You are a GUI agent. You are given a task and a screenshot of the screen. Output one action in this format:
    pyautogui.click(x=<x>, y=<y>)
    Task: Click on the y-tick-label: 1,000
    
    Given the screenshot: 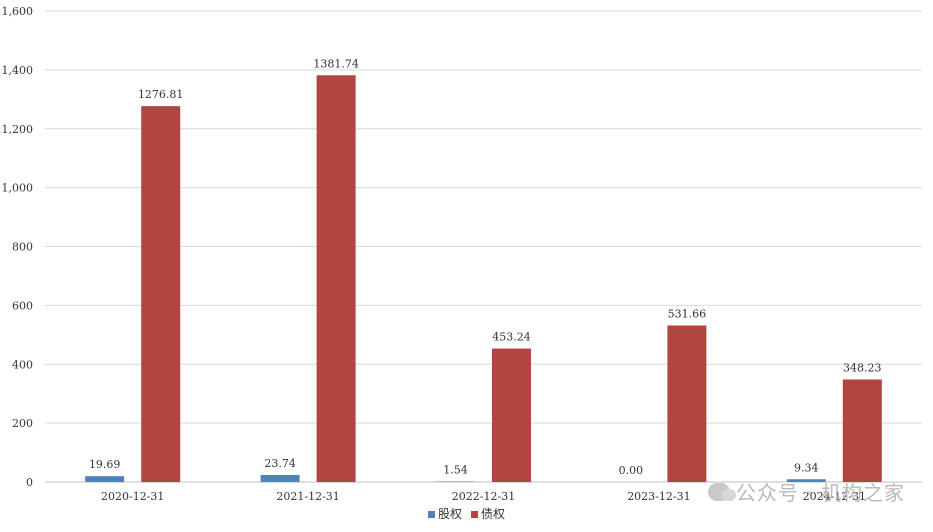 What is the action you would take?
    pyautogui.click(x=18, y=188)
    